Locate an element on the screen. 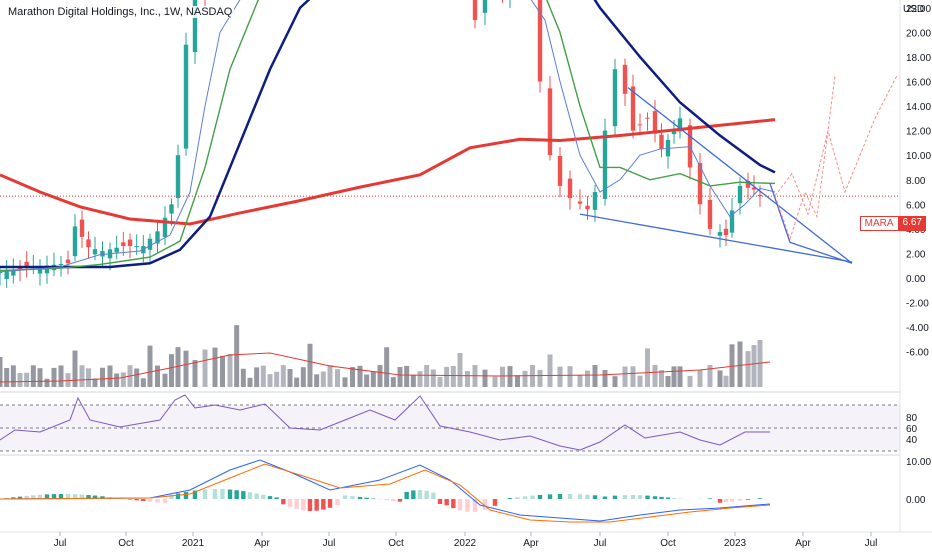 The height and width of the screenshot is (555, 932). price-tick-label: 8.00 is located at coordinates (916, 181).